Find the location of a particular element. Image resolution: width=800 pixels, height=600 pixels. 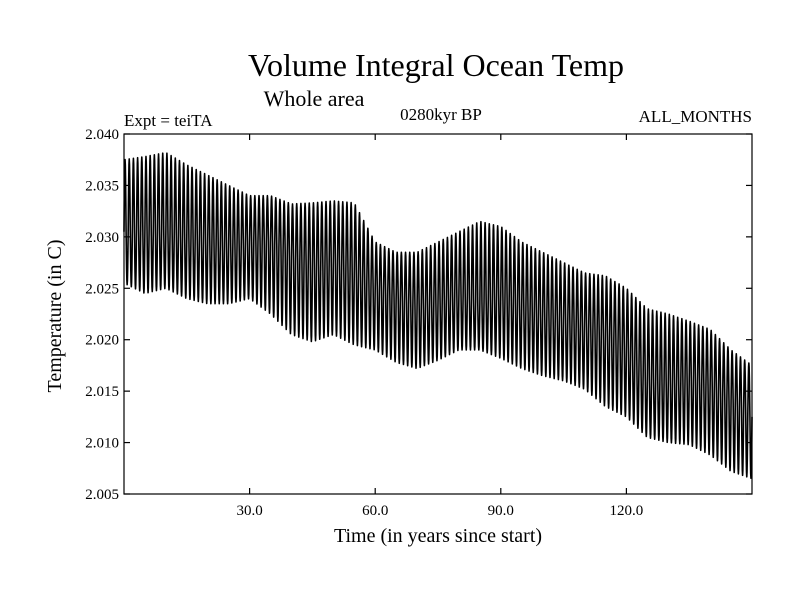

y-tick-label: 2.035 is located at coordinates (102, 186).